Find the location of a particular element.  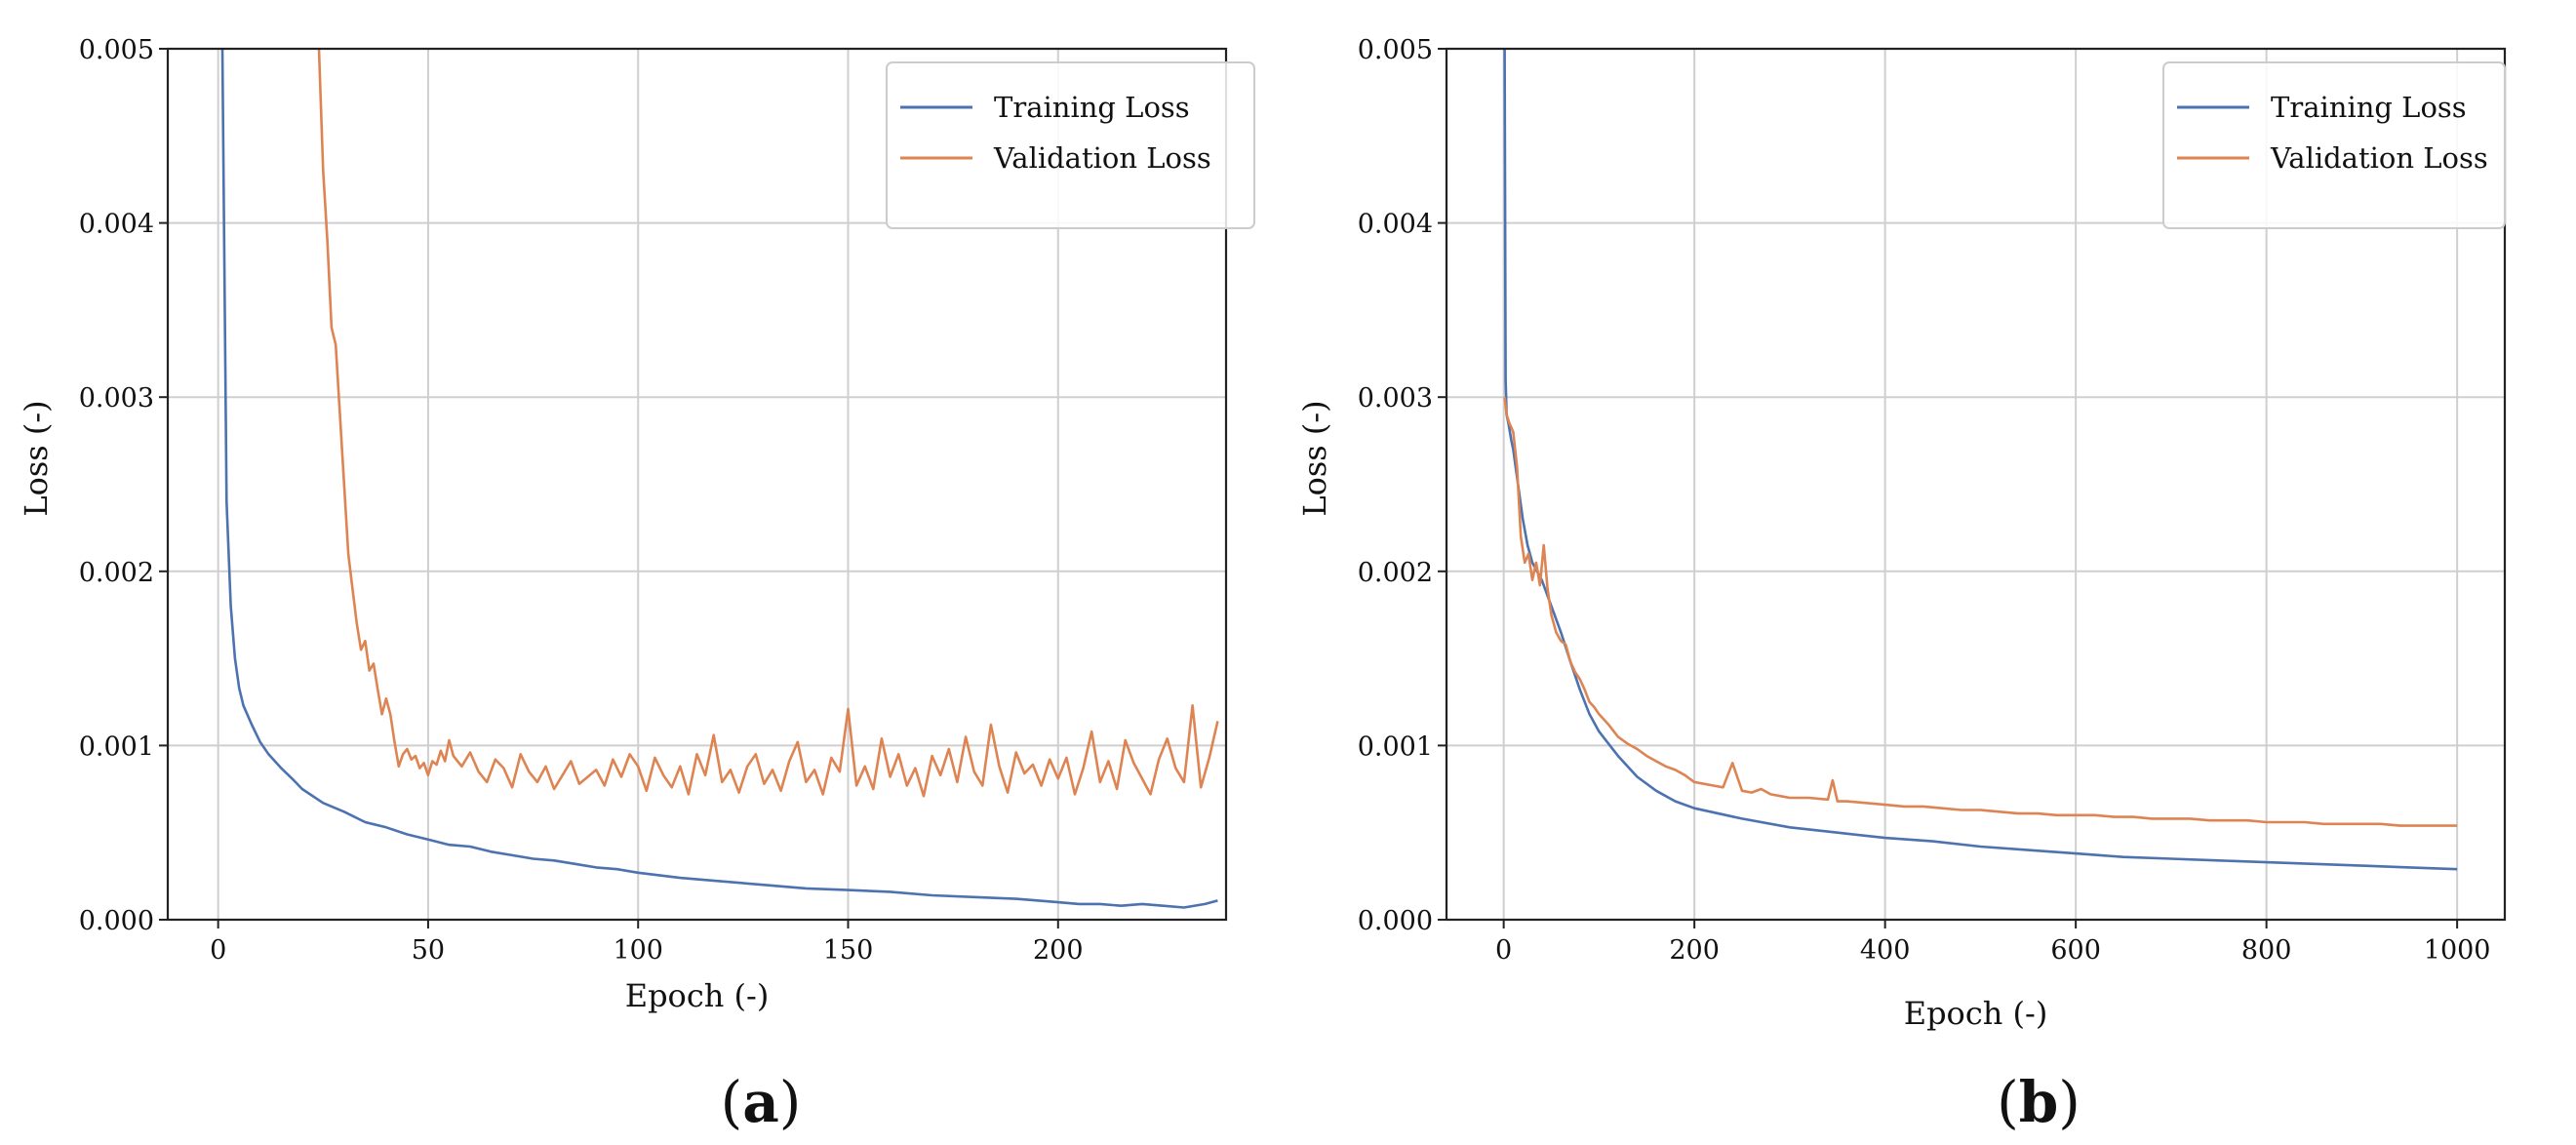

panel-letter: a is located at coordinates (760, 1102).